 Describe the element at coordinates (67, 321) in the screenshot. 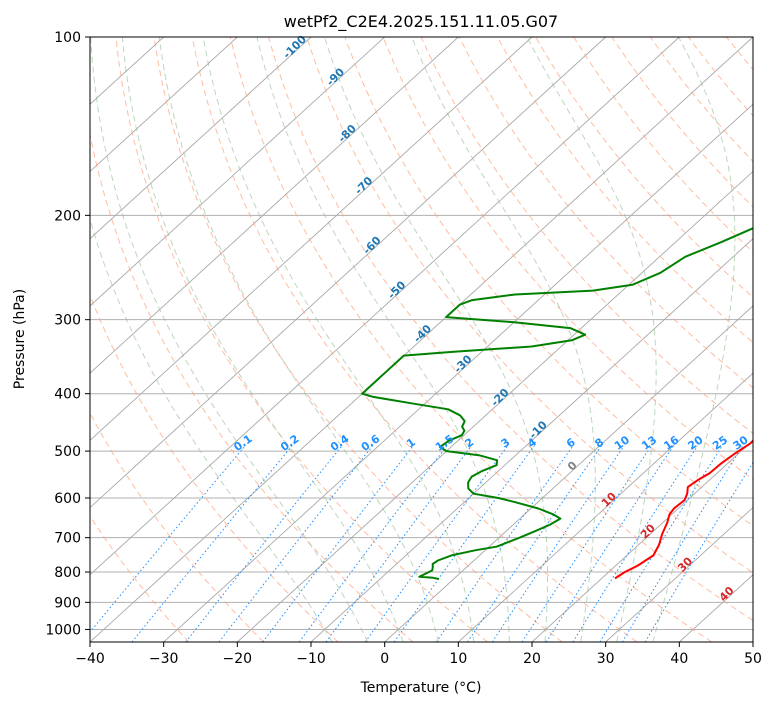

I see `y-tick-label: 300` at that location.